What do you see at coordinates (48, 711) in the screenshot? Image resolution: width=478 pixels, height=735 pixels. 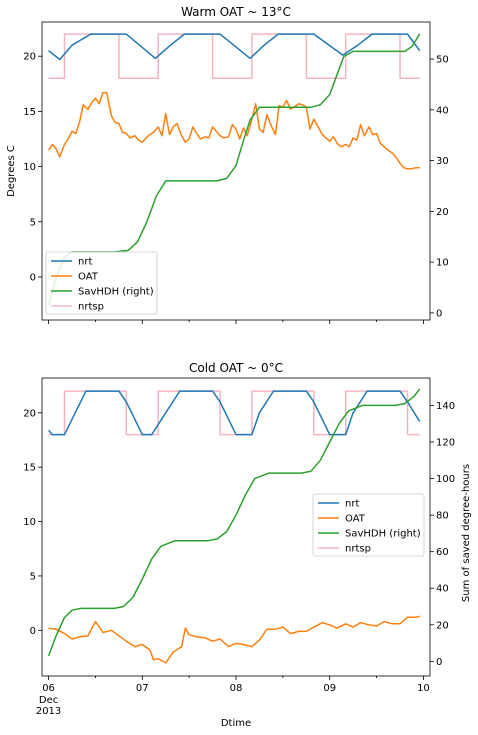 I see `x-tick-sublabel: 2013` at bounding box center [48, 711].